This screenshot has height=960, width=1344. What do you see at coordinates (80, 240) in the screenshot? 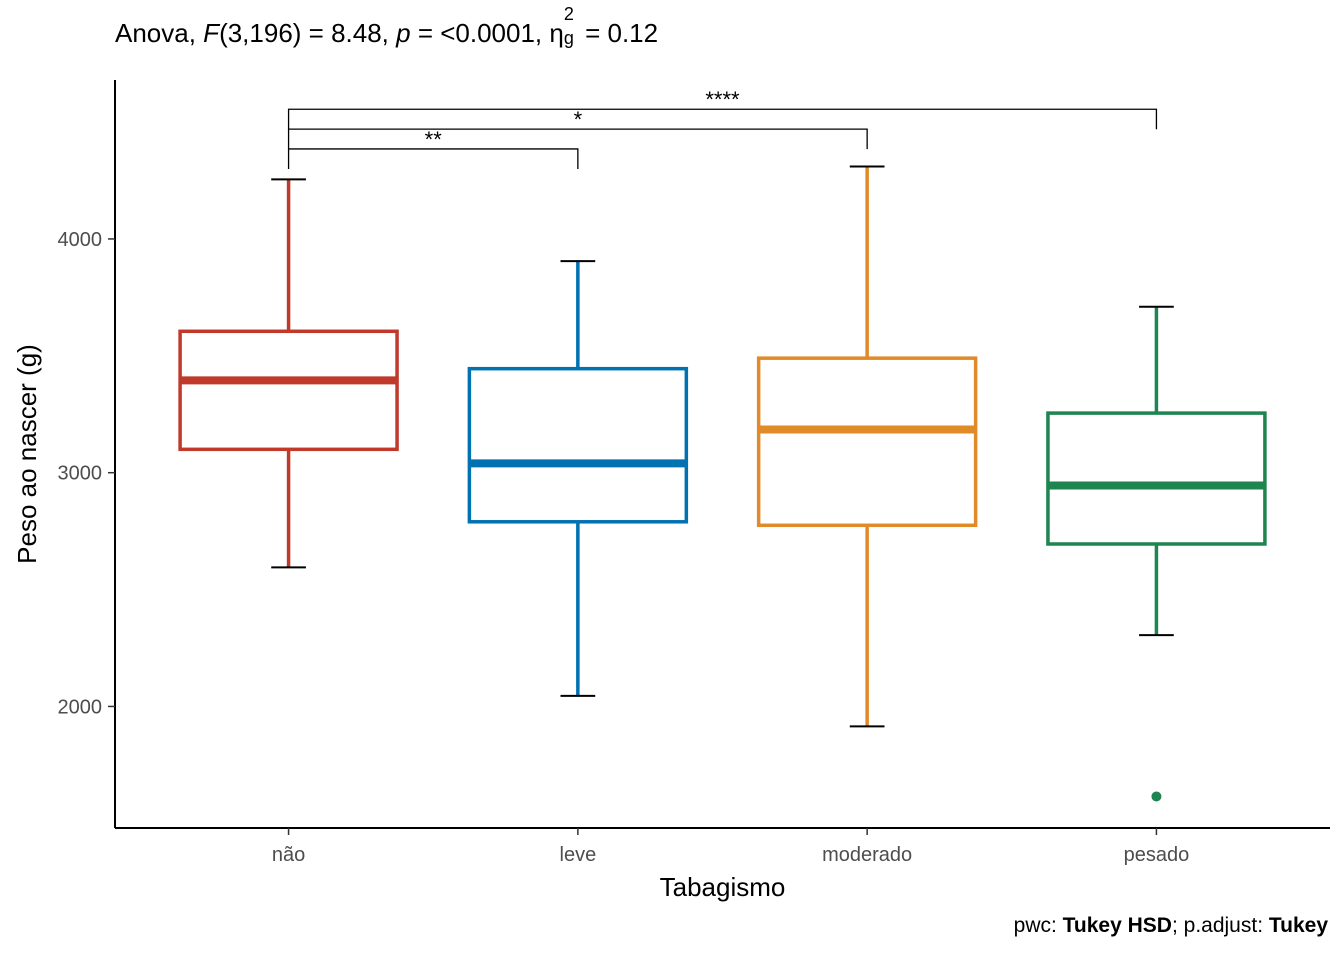
I see `y-tick-label: 4000` at bounding box center [80, 240].